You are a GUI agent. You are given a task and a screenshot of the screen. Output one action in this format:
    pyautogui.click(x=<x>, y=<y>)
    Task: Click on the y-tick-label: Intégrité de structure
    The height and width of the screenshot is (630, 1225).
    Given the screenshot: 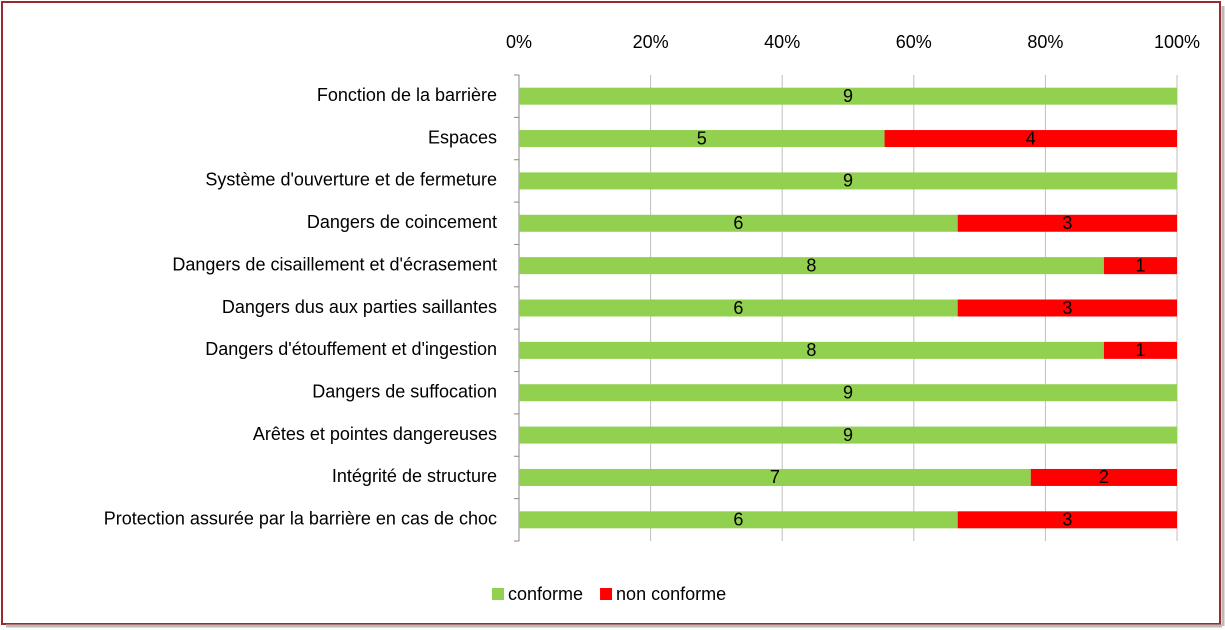 What is the action you would take?
    pyautogui.click(x=414, y=476)
    